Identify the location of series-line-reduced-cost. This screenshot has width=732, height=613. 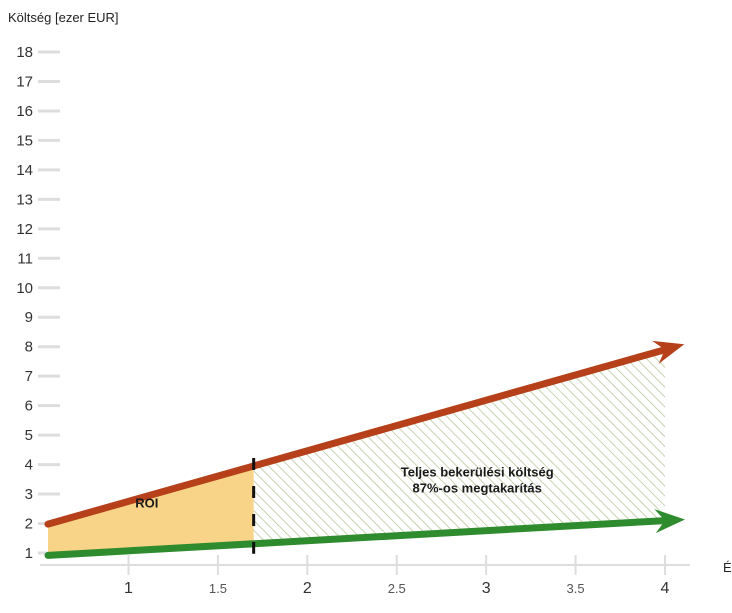
(355, 538).